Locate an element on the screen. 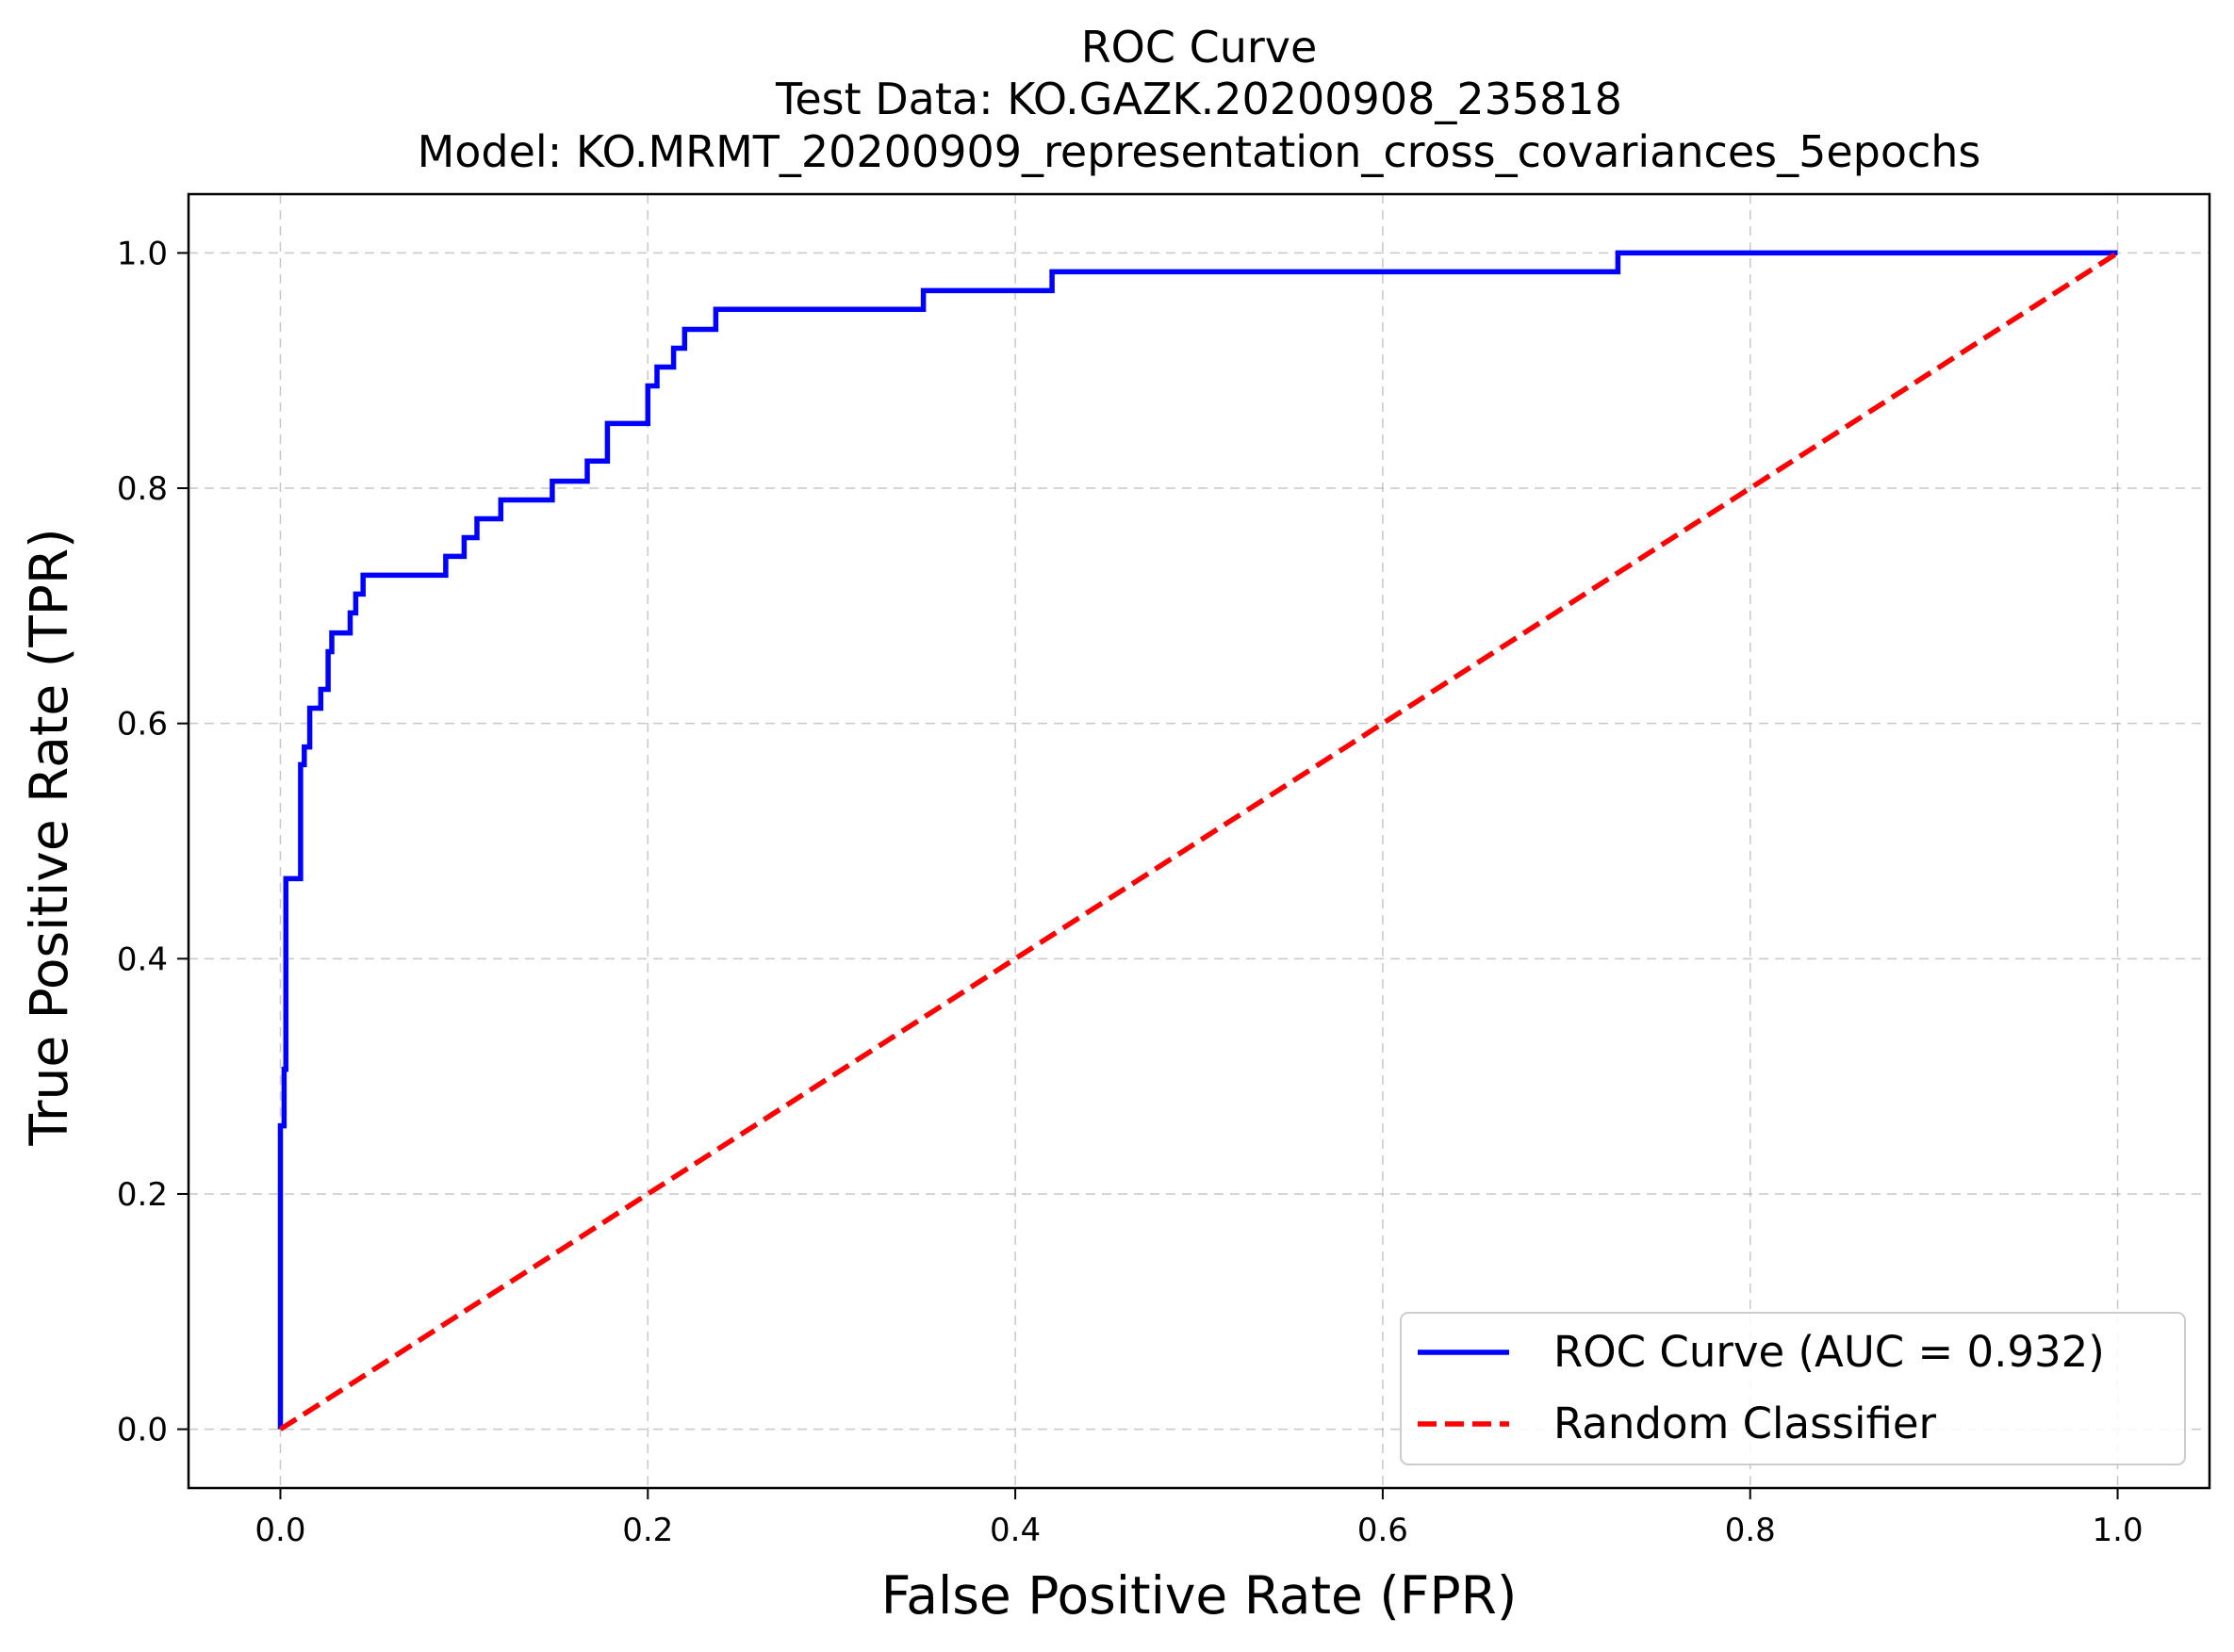  y-tick-label-5: 1.0 is located at coordinates (143, 254).